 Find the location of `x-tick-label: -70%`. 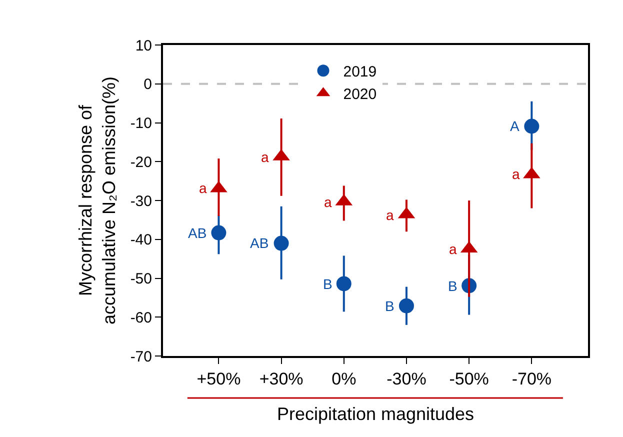

x-tick-label: -70% is located at coordinates (532, 378).